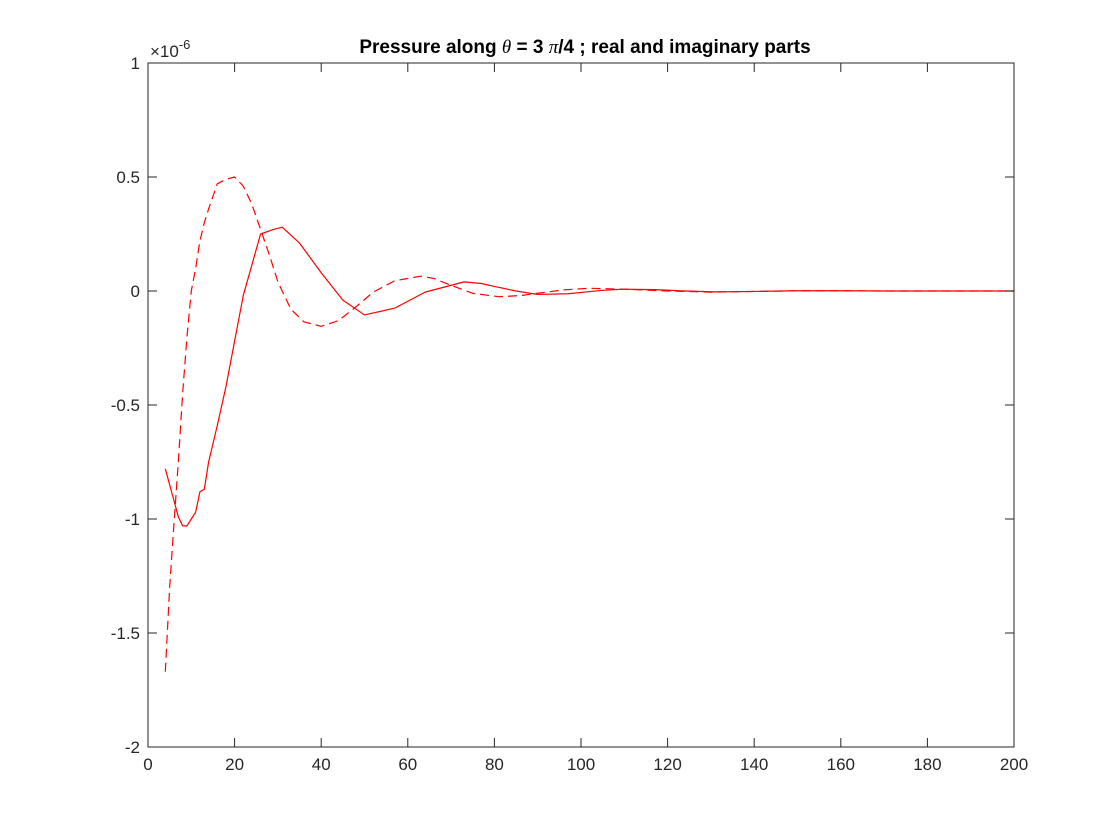 The width and height of the screenshot is (1120, 840). Describe the element at coordinates (147, 764) in the screenshot. I see `x-tick-label: 0` at that location.